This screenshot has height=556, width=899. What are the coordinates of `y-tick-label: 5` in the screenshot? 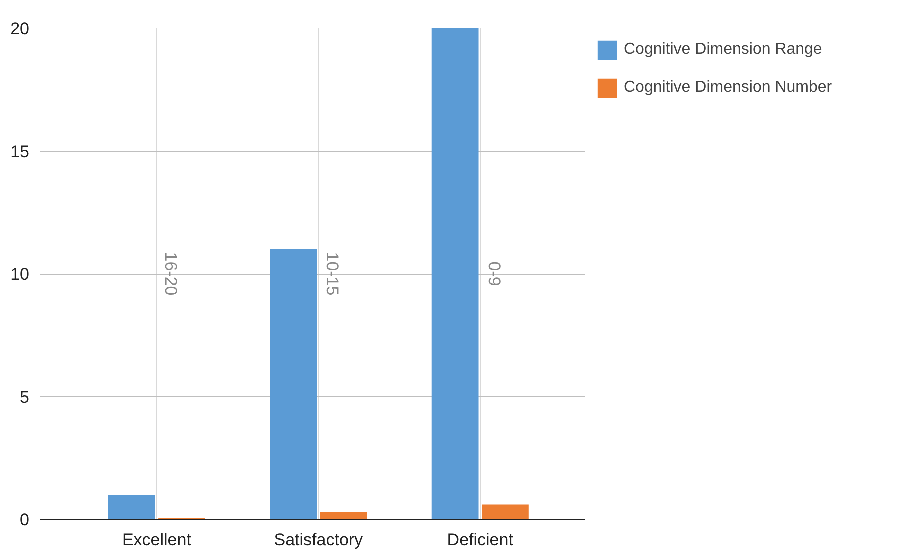 It's located at (25, 397).